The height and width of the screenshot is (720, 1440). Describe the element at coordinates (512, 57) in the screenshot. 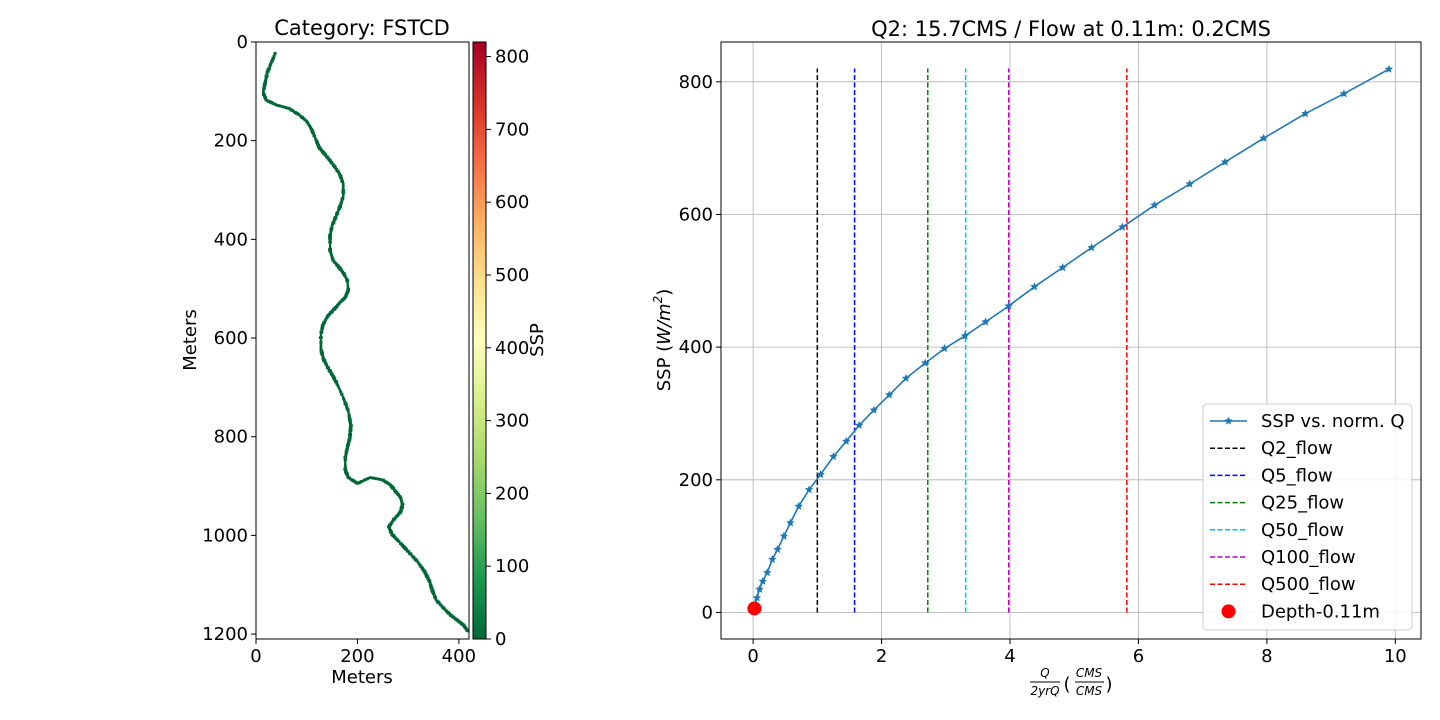

I see `colorbar-tick-label: 800` at that location.